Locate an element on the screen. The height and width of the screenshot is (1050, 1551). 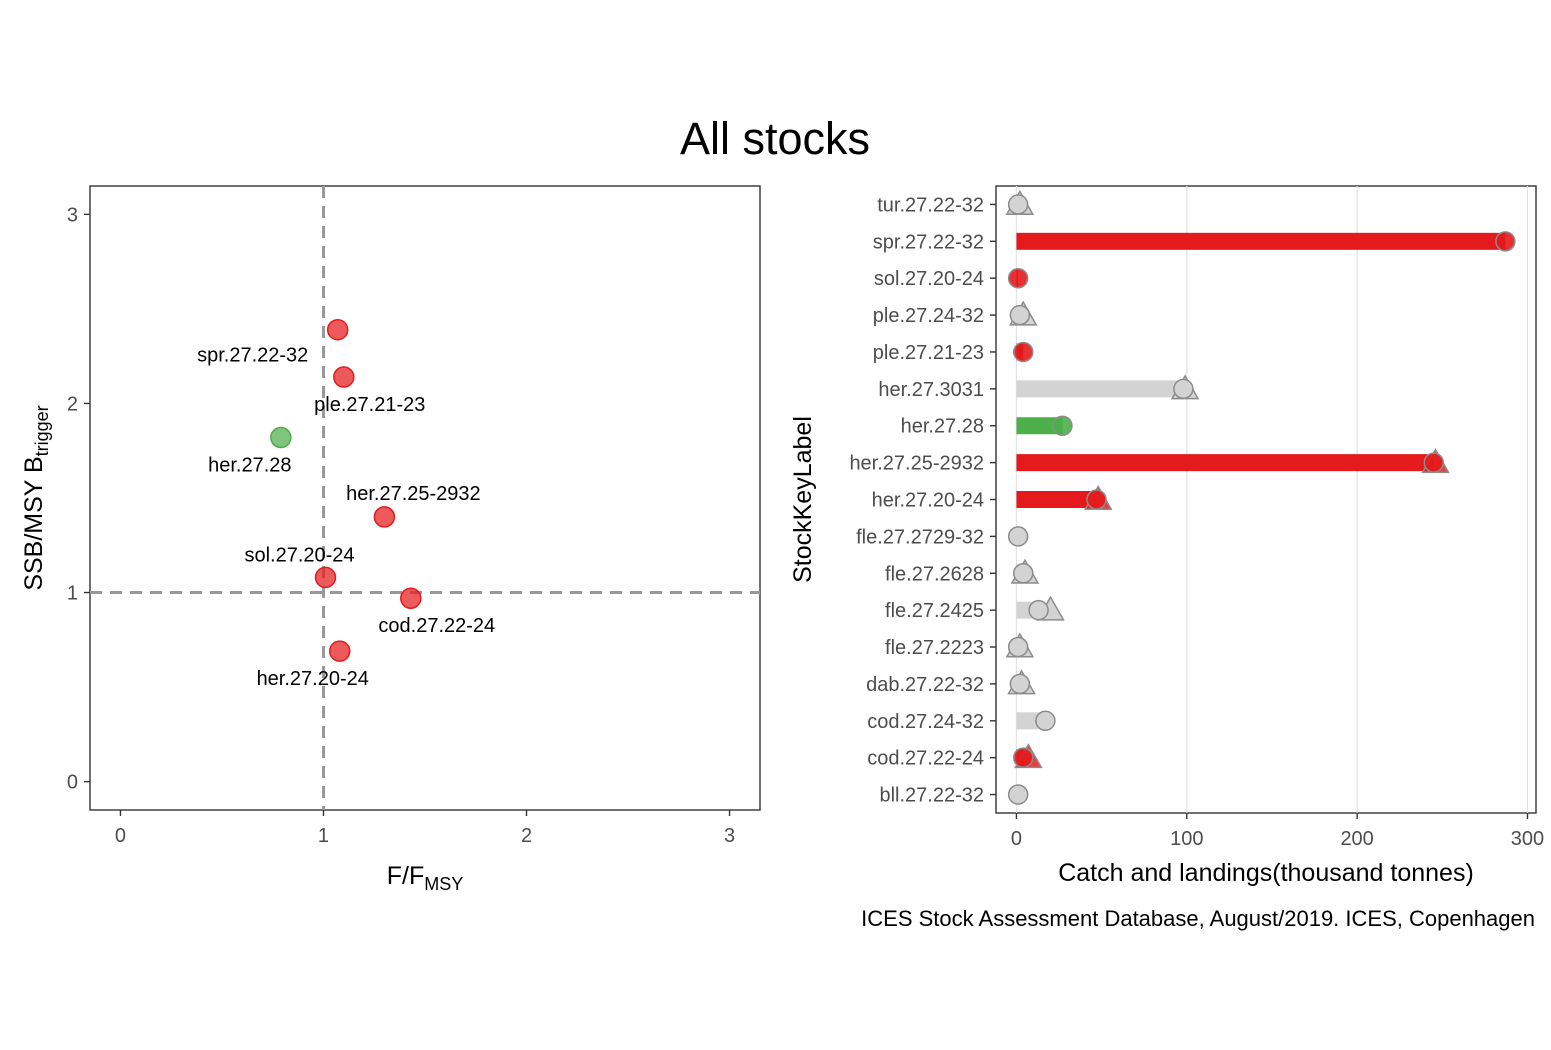
x-tick-label: 3 is located at coordinates (729, 836).